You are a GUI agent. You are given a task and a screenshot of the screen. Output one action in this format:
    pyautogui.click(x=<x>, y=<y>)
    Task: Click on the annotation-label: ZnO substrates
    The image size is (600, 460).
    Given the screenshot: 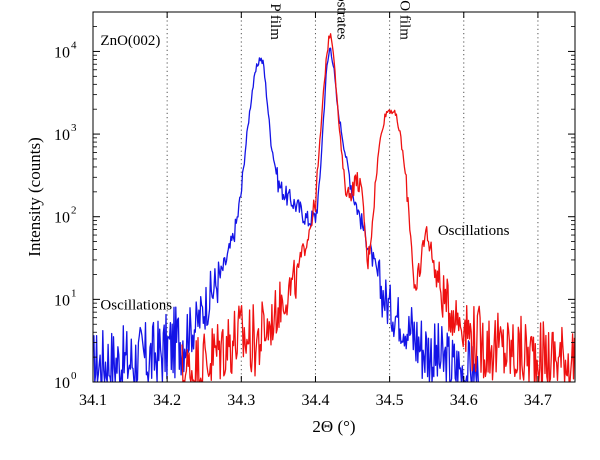 What is the action you would take?
    pyautogui.click(x=342, y=20)
    